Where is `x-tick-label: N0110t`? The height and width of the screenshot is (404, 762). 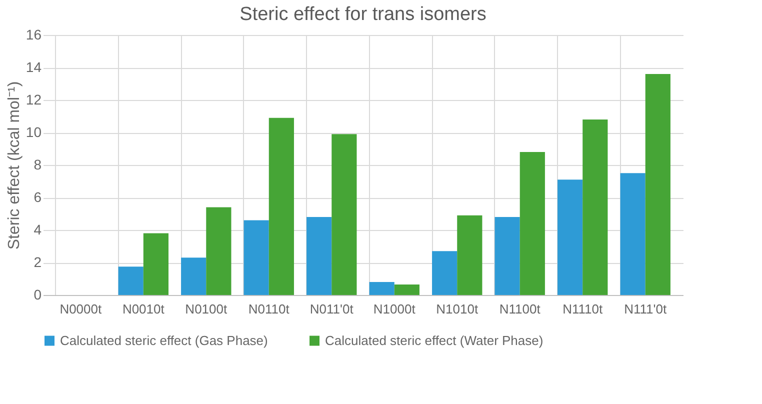 x-tick-label: N0110t is located at coordinates (269, 309).